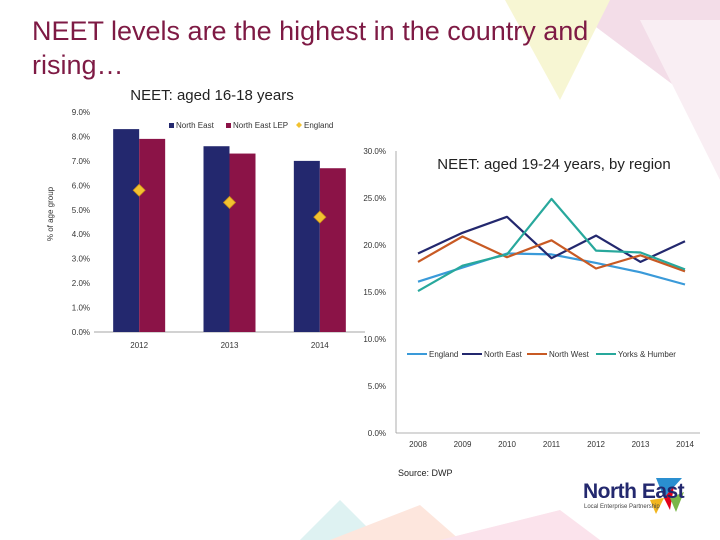 This screenshot has width=720, height=540. I want to click on series-line-north-east, so click(551, 239).